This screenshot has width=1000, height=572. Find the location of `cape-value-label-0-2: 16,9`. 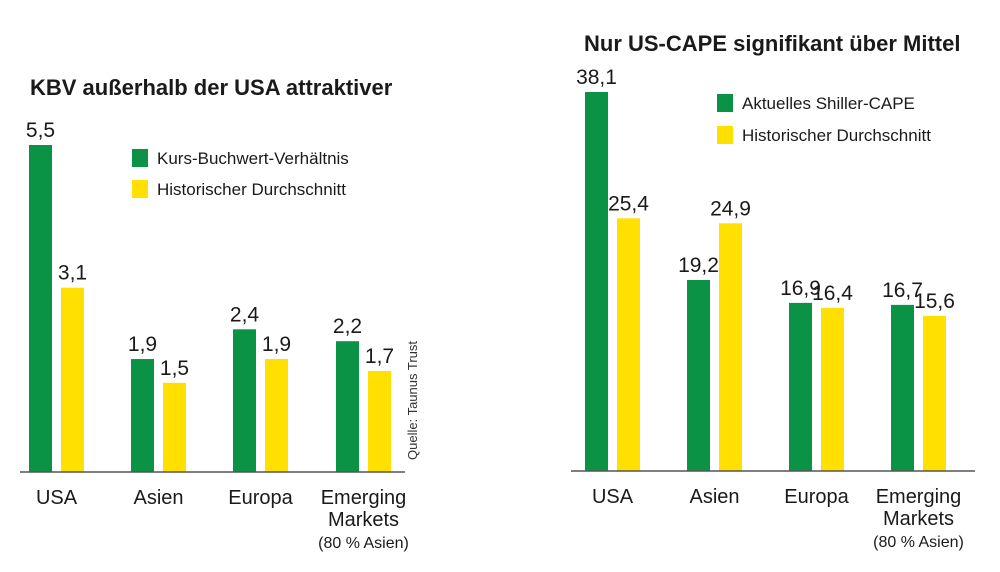

cape-value-label-0-2: 16,9 is located at coordinates (800, 288).